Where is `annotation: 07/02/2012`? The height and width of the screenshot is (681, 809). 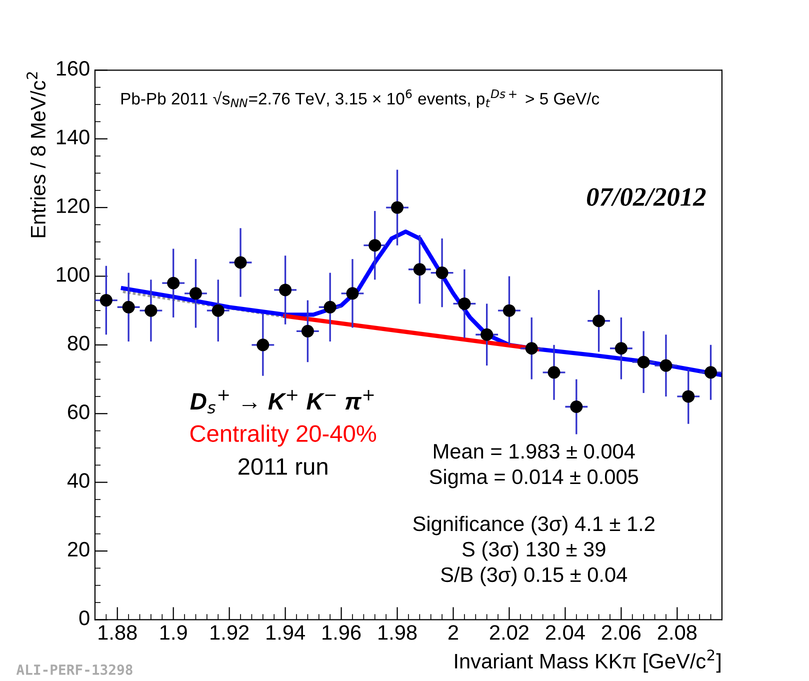
annotation: 07/02/2012 is located at coordinates (646, 197).